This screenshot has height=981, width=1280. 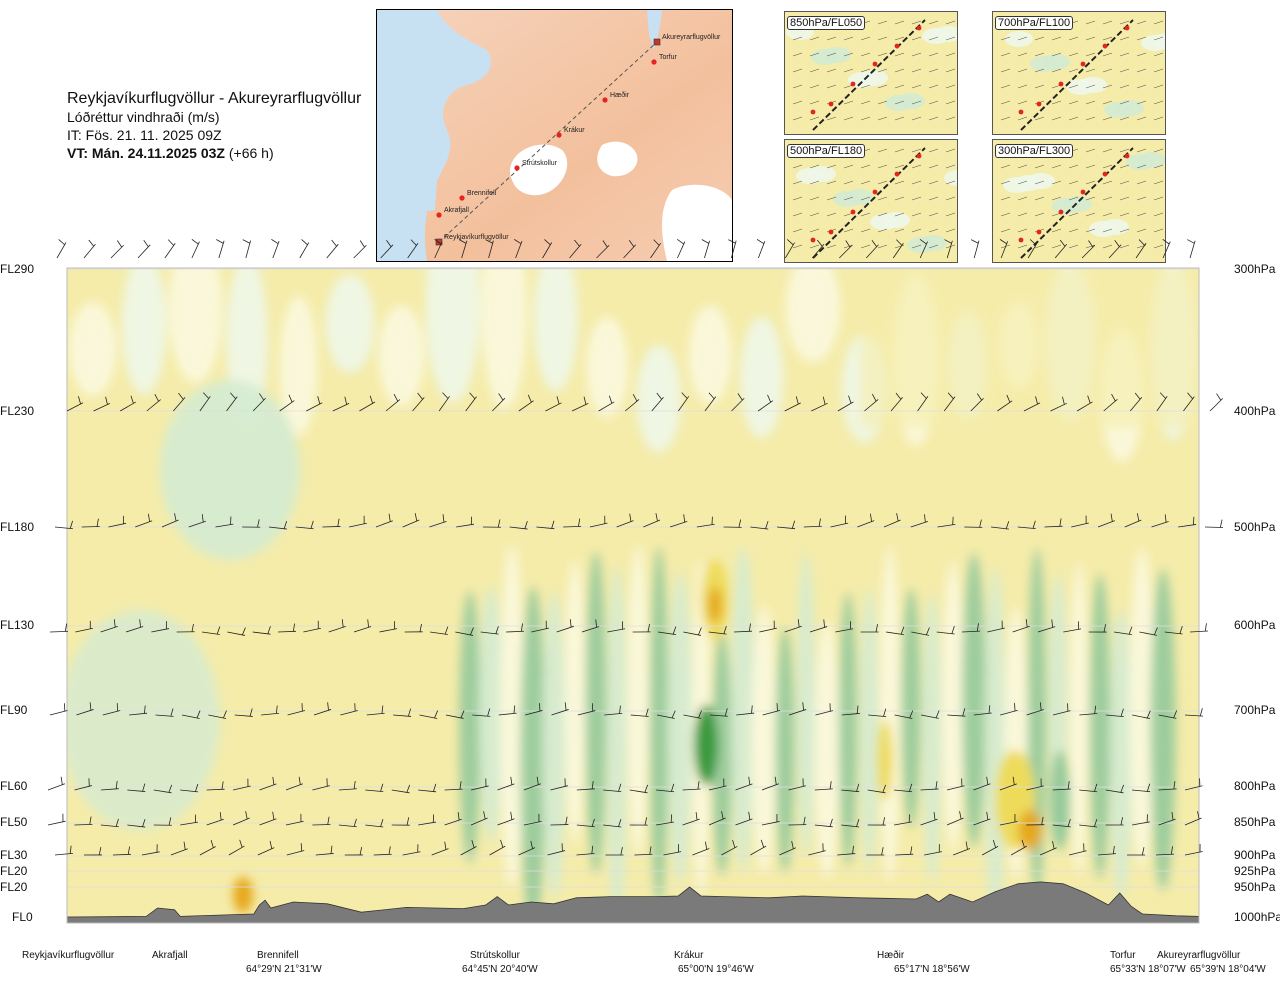 What do you see at coordinates (871, 201) in the screenshot?
I see `level-map-500: 500hPa/FL180` at bounding box center [871, 201].